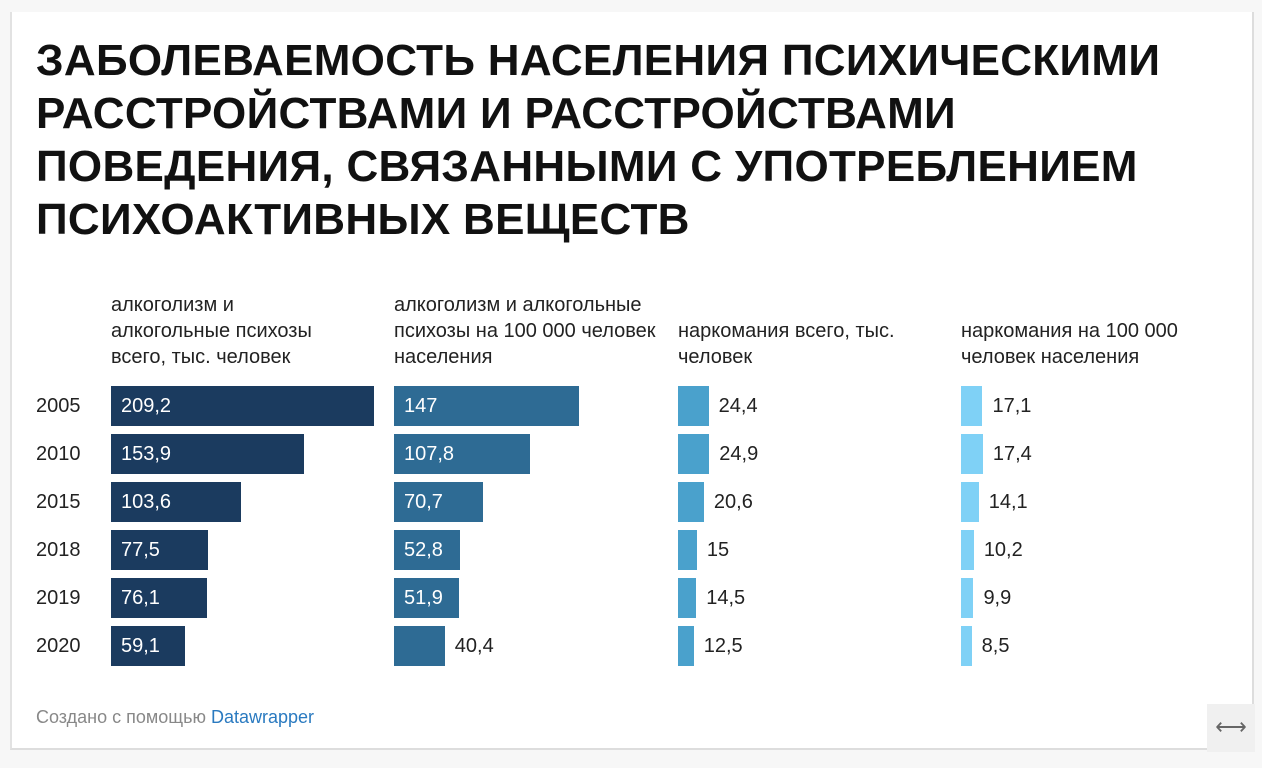 The height and width of the screenshot is (768, 1262). I want to click on datawrapper-link: Datawrapper, so click(262, 717).